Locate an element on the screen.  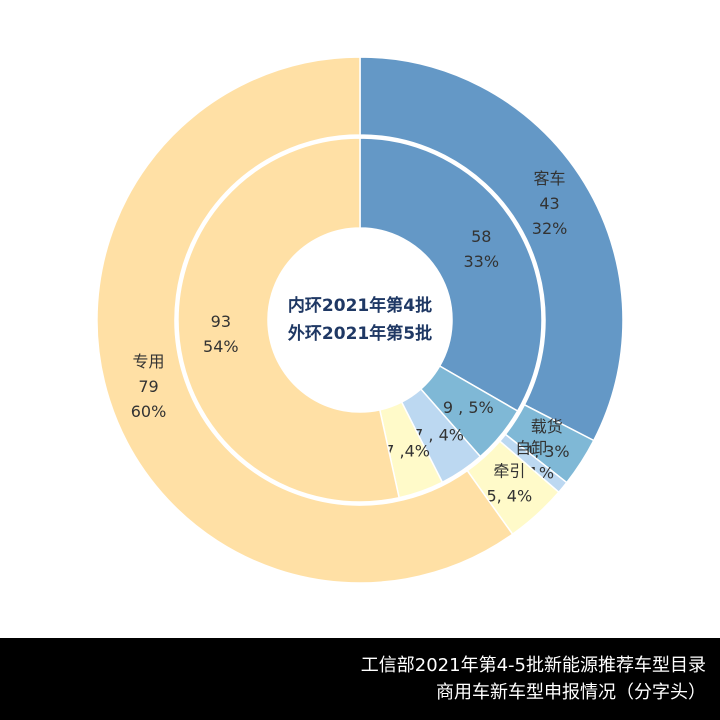
value-label: 4, 3% is located at coordinates (547, 451).